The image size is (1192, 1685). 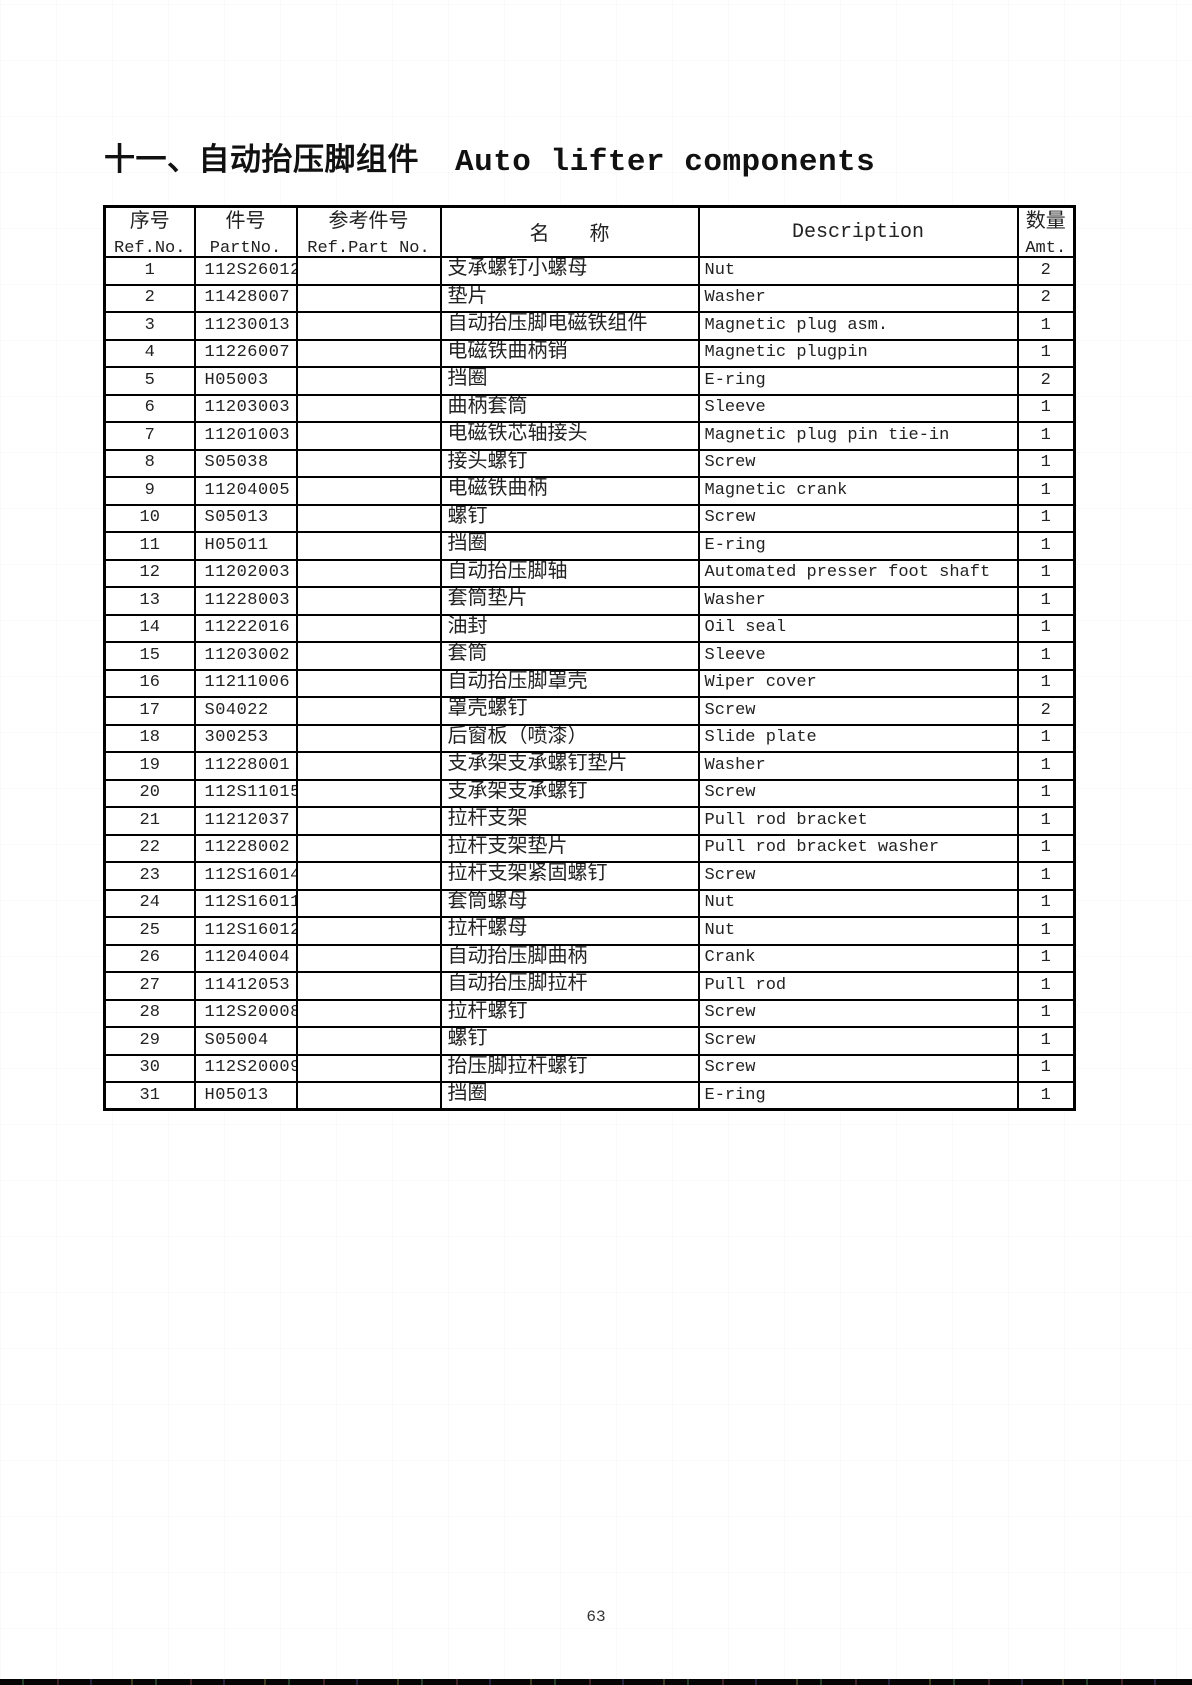 I want to click on table-row: 29 S05004 螺钉 Screw 1, so click(x=589, y=1041).